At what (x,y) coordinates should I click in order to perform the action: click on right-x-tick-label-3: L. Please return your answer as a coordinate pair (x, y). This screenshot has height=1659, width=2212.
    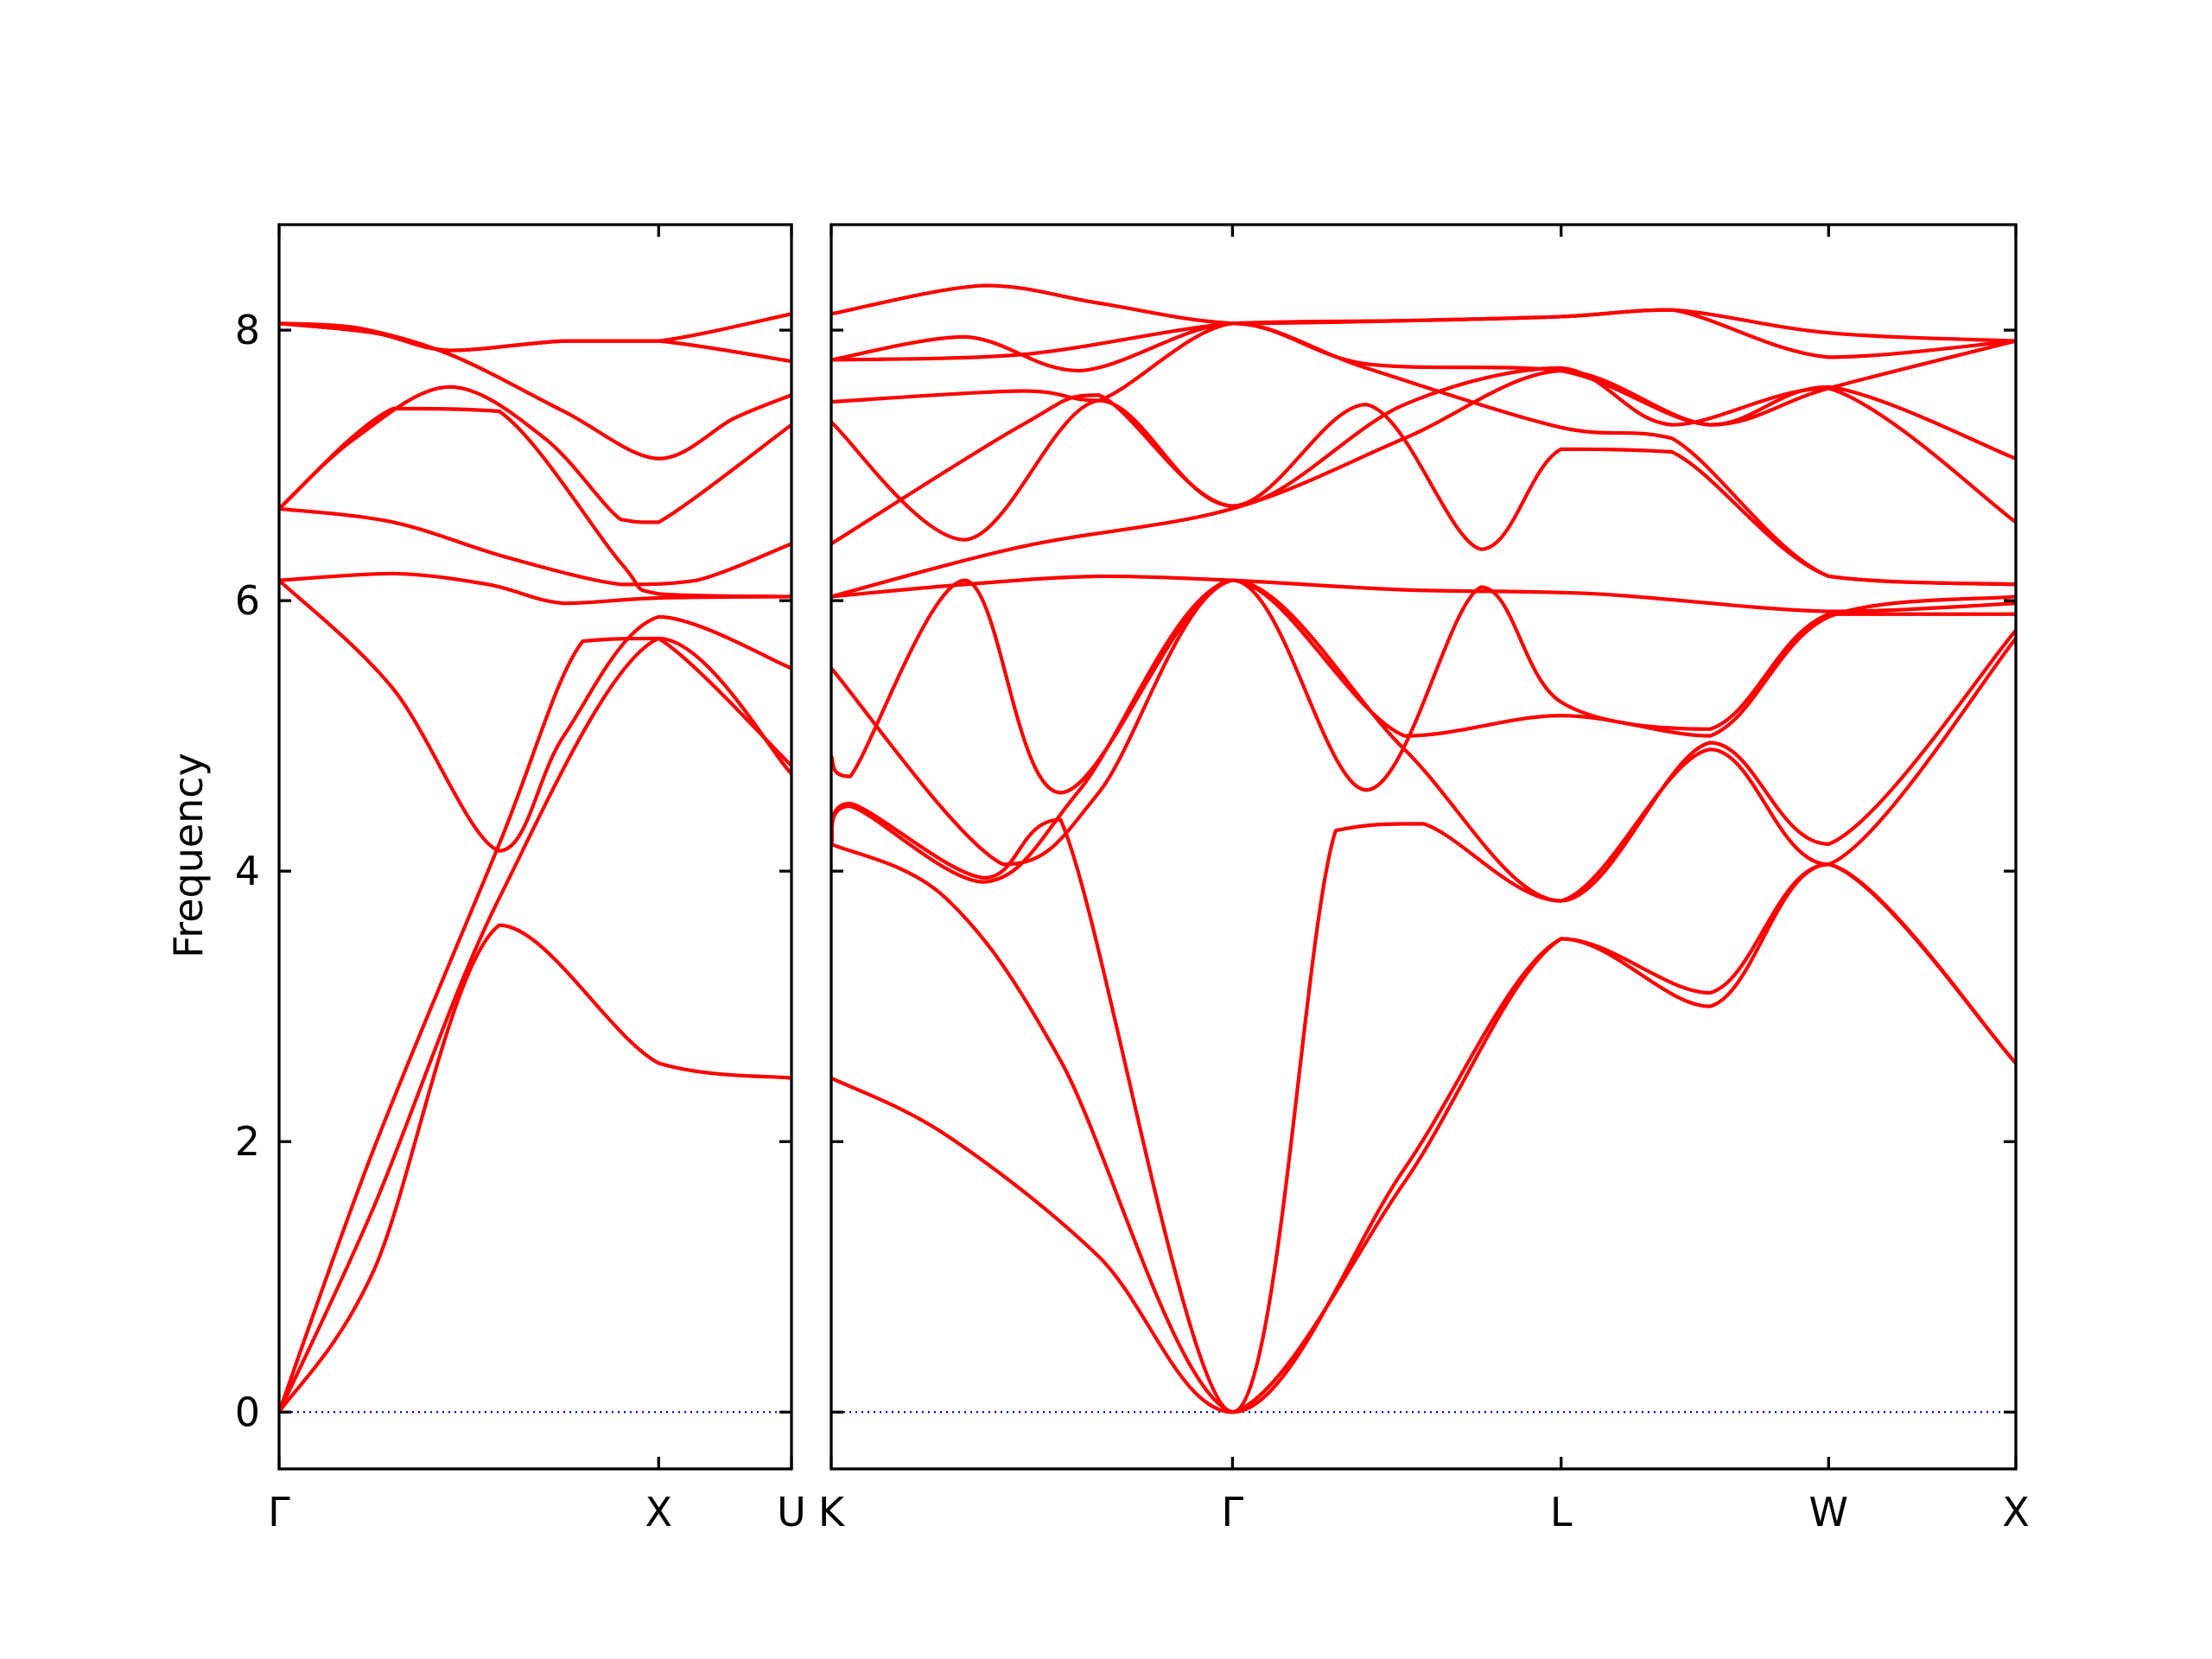
    Looking at the image, I should click on (1561, 1512).